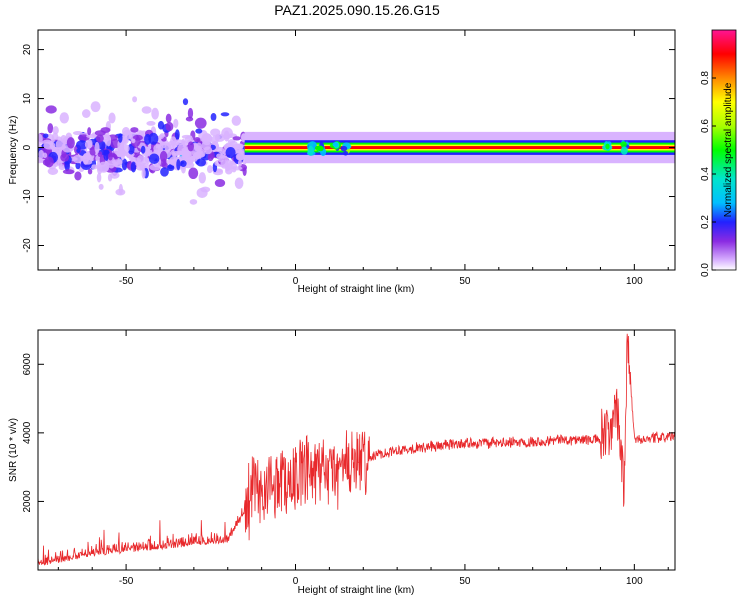 This screenshot has width=750, height=605. Describe the element at coordinates (27, 50) in the screenshot. I see `y-tick-label: 20` at that location.